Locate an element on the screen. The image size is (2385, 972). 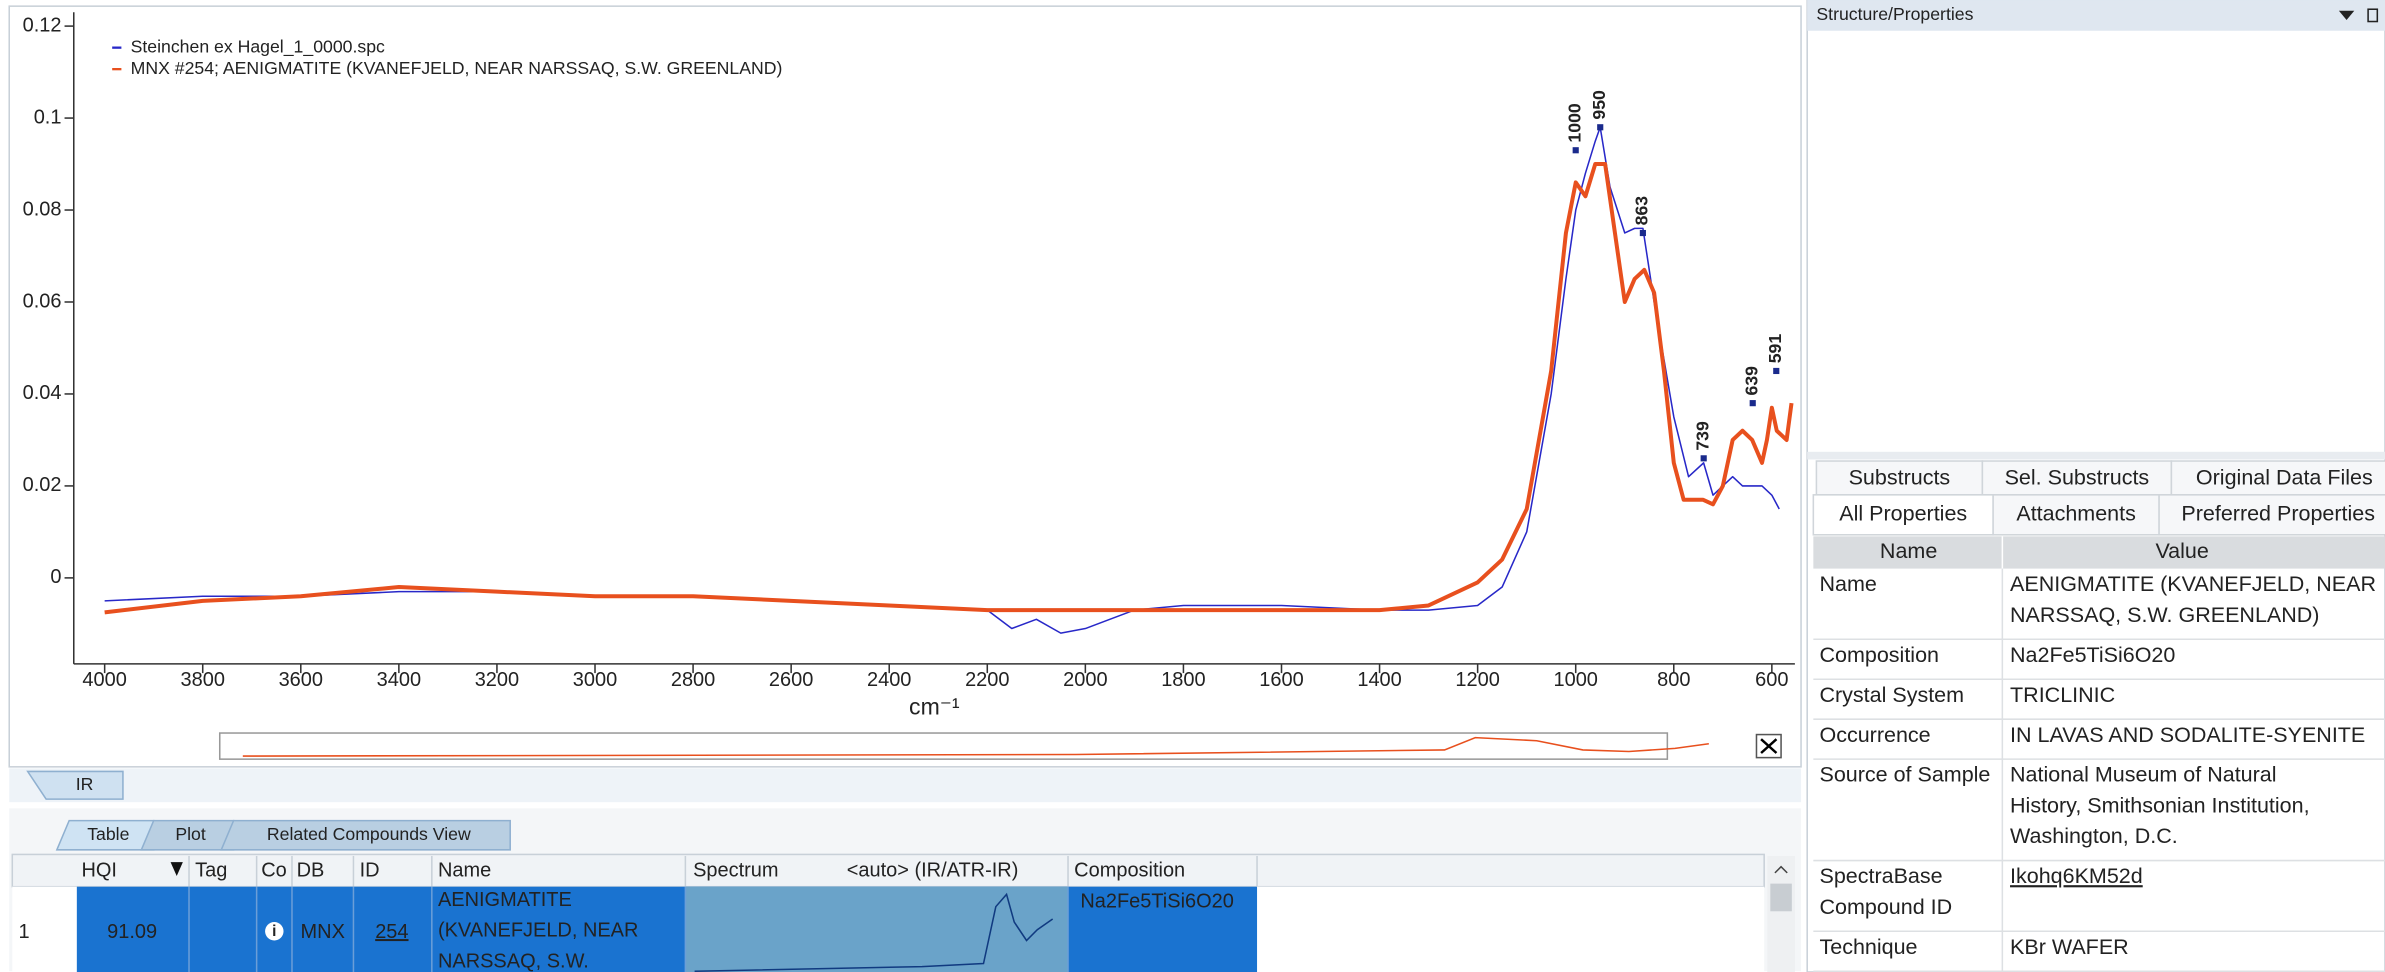
x-tick-label: 1000 is located at coordinates (1575, 680).